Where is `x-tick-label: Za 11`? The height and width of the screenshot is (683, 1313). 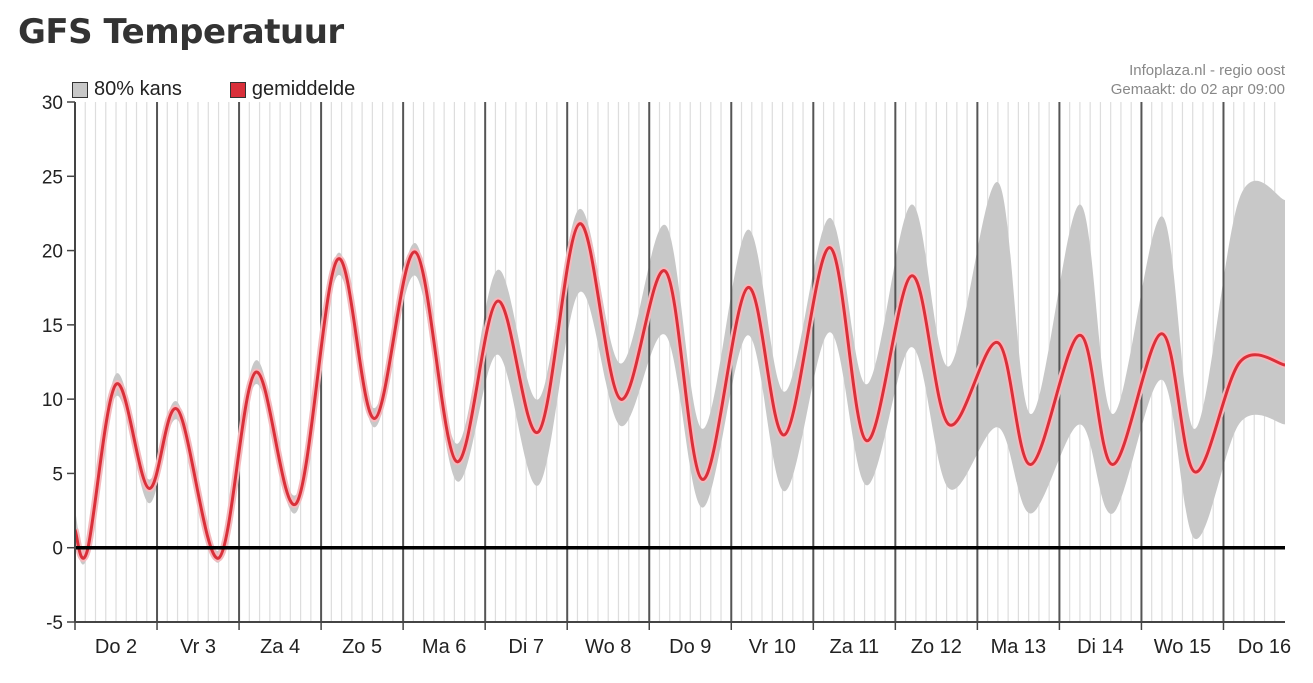 x-tick-label: Za 11 is located at coordinates (854, 647).